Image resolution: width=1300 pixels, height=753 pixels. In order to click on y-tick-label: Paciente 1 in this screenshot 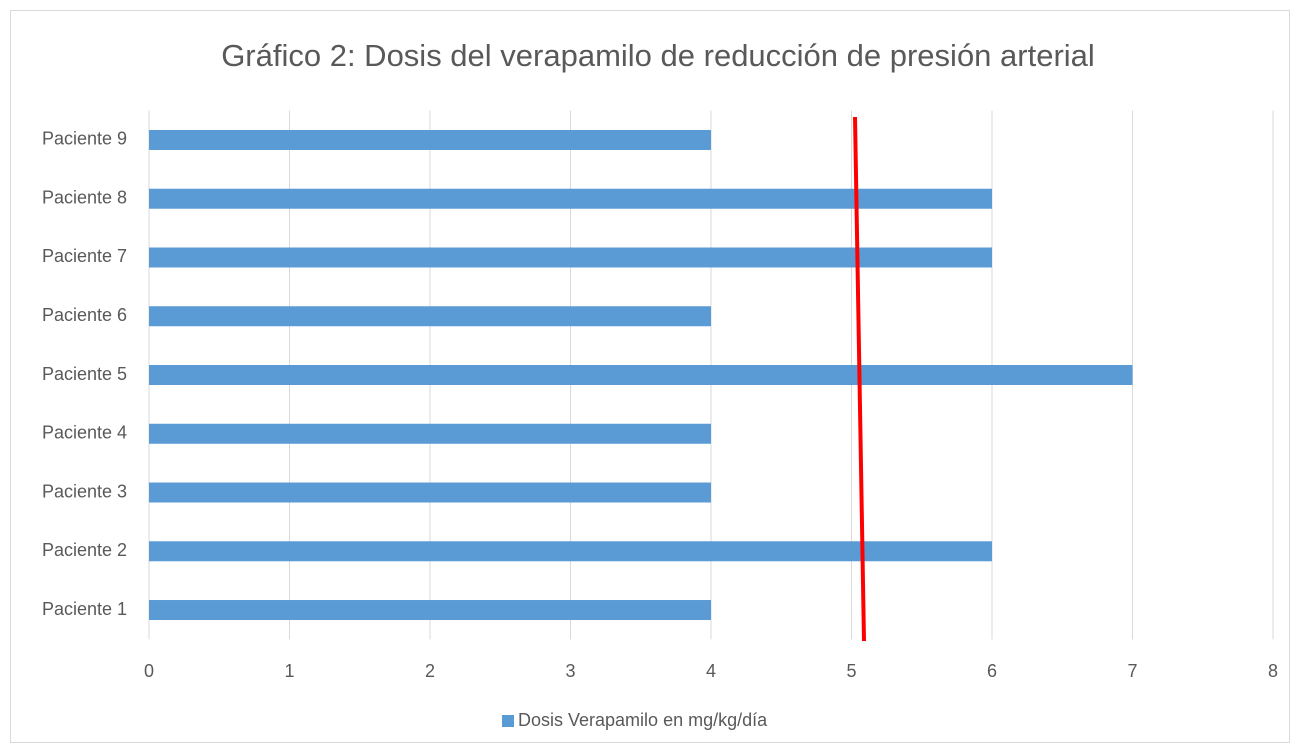, I will do `click(84, 609)`.